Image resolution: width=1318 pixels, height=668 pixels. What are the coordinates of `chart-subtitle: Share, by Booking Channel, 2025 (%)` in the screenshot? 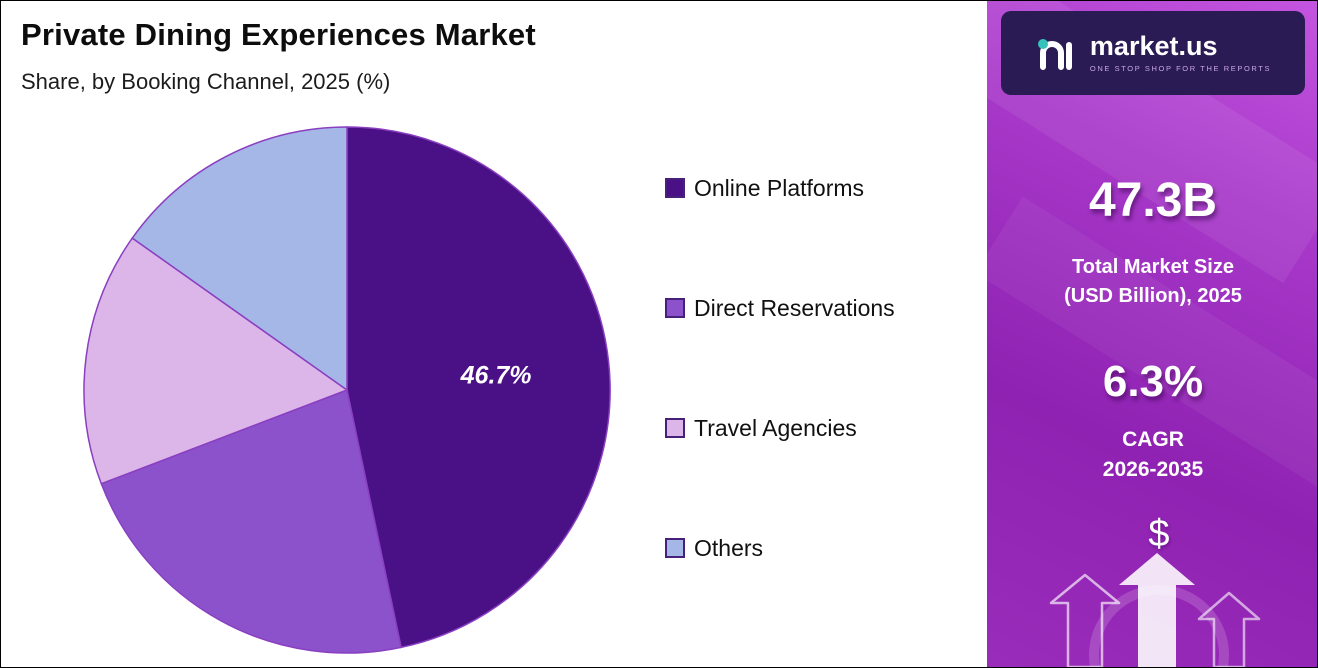 It's located at (206, 81).